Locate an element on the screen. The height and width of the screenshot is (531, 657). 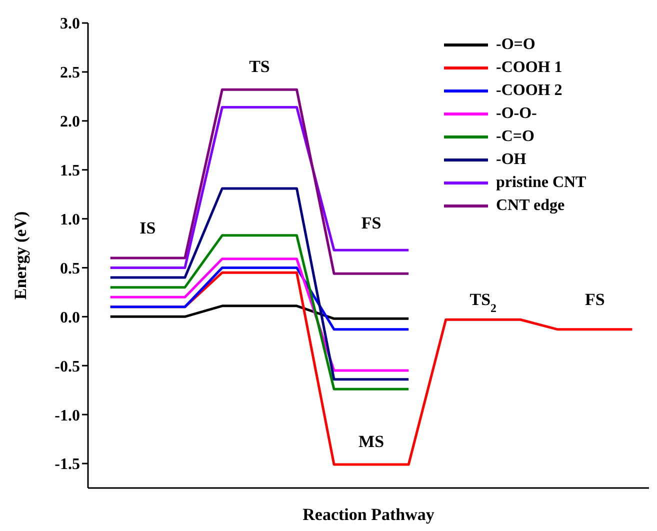
legend-label: -OH is located at coordinates (511, 160).